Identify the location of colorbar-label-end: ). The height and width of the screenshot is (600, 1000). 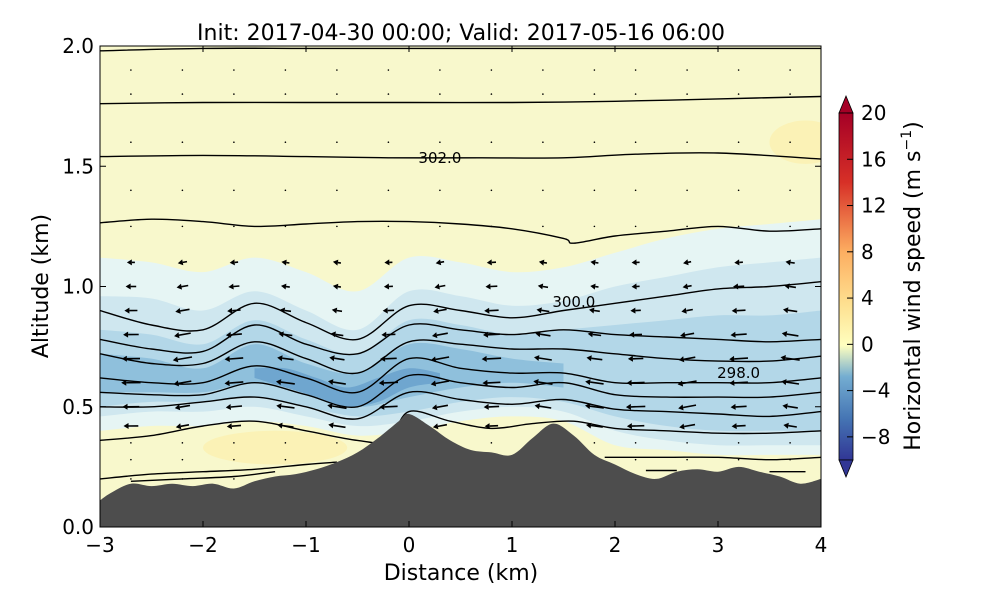
(913, 125).